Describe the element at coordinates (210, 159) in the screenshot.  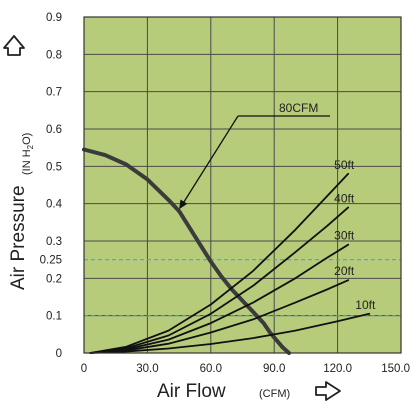
I see `annotation-arrow-shaft` at that location.